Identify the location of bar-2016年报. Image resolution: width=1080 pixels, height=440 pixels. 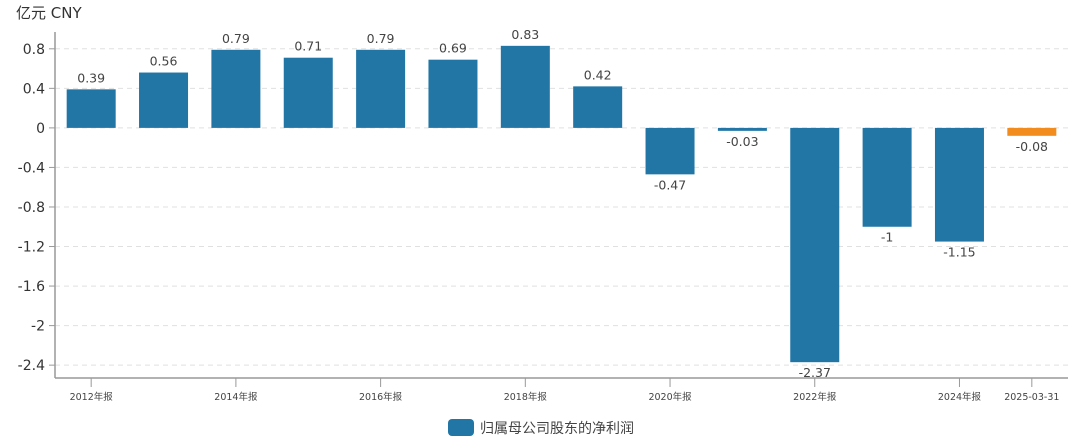
(381, 88).